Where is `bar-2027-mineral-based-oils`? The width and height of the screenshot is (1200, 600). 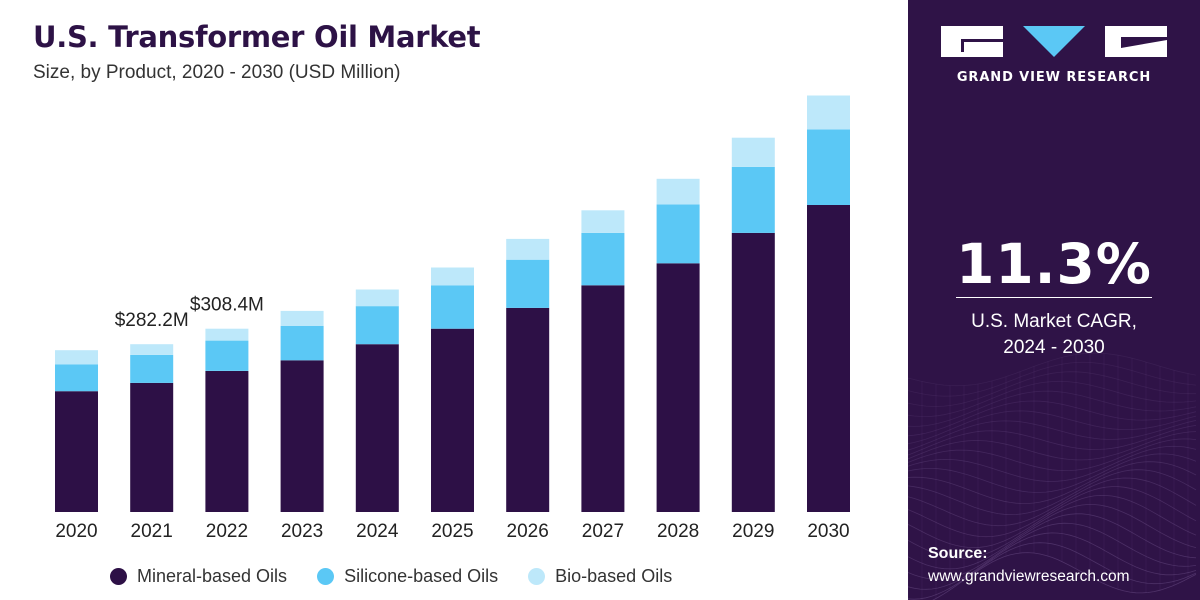 bar-2027-mineral-based-oils is located at coordinates (603, 398).